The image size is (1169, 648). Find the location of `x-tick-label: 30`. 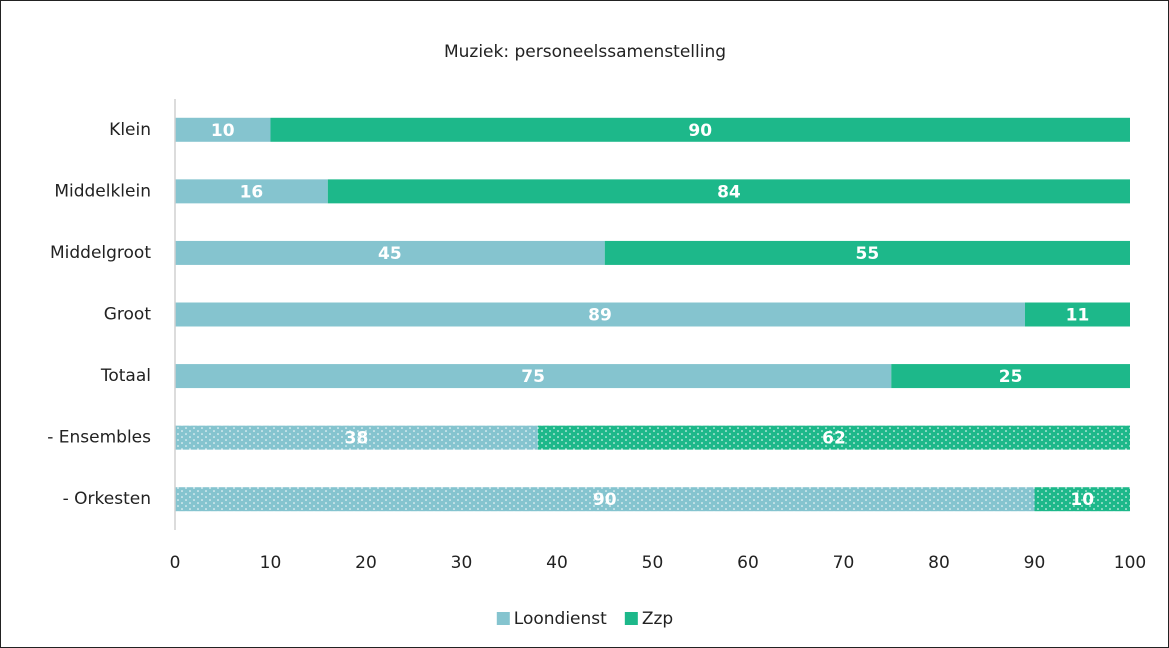

x-tick-label: 30 is located at coordinates (462, 563).